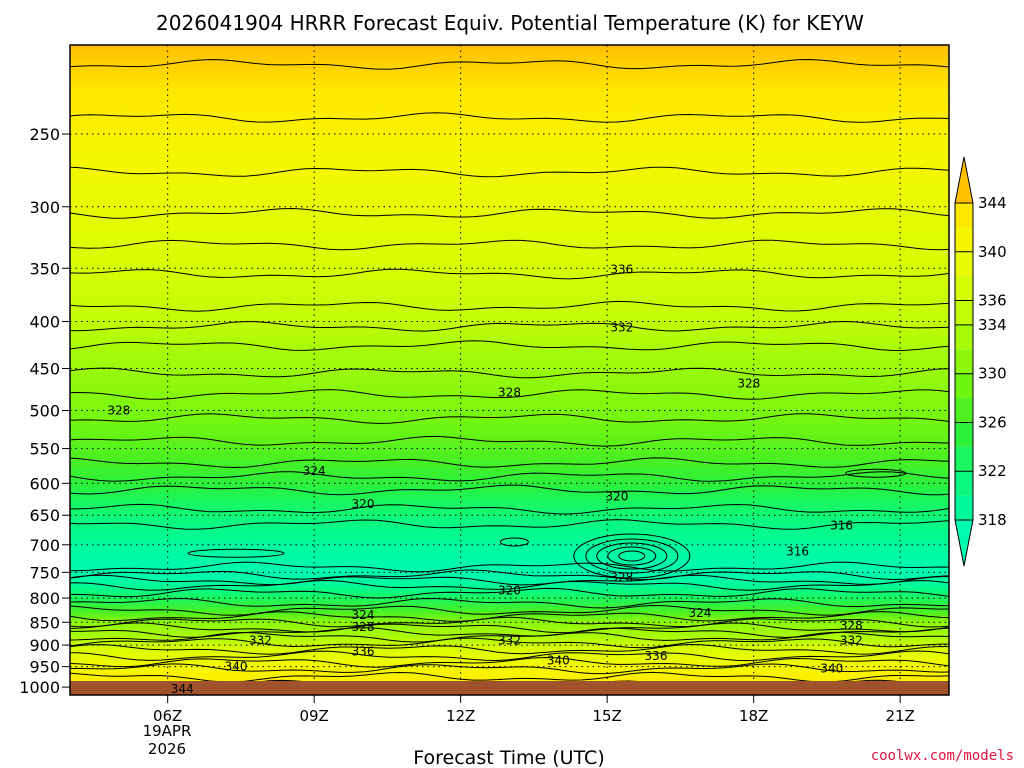  I want to click on x-tick-label: 12Z, so click(460, 716).